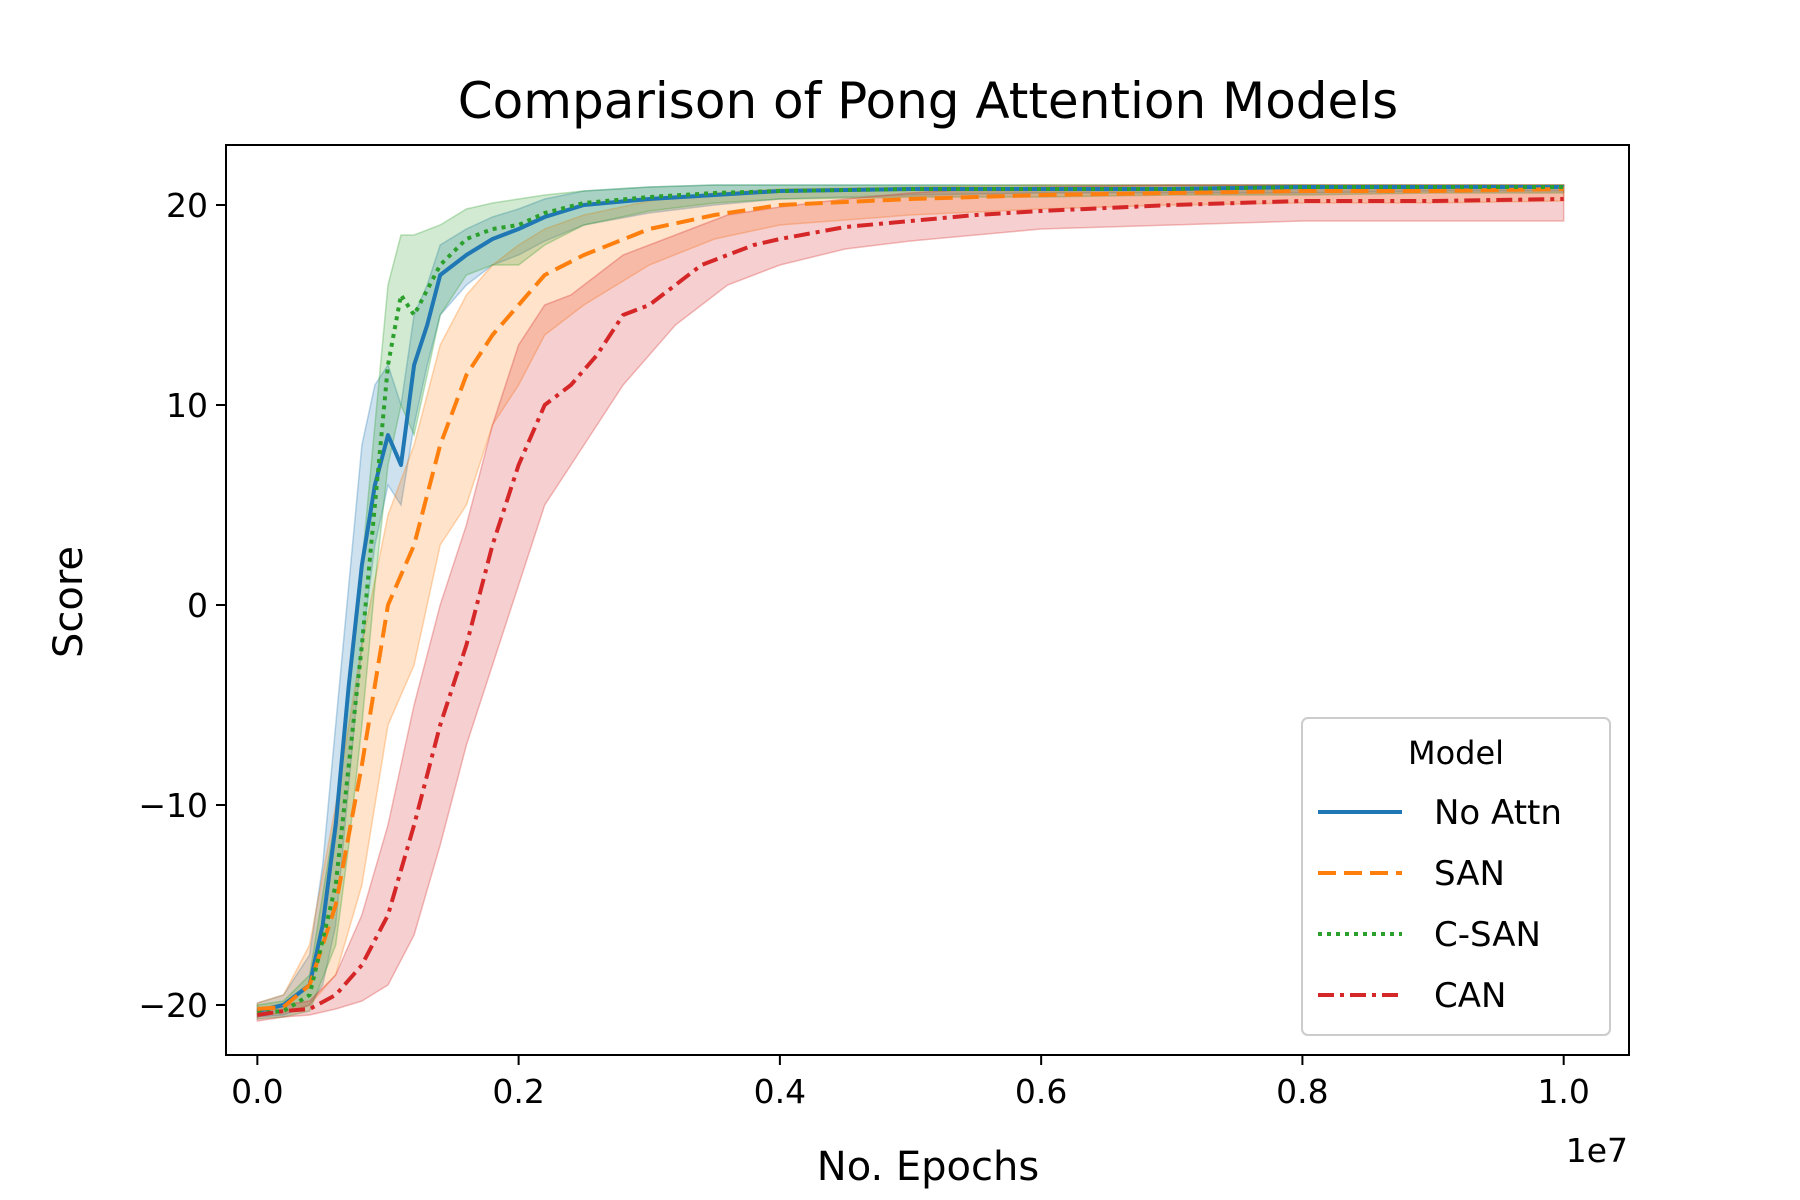 This screenshot has width=1800, height=1200. What do you see at coordinates (1470, 996) in the screenshot?
I see `legend-label-can: CAN` at bounding box center [1470, 996].